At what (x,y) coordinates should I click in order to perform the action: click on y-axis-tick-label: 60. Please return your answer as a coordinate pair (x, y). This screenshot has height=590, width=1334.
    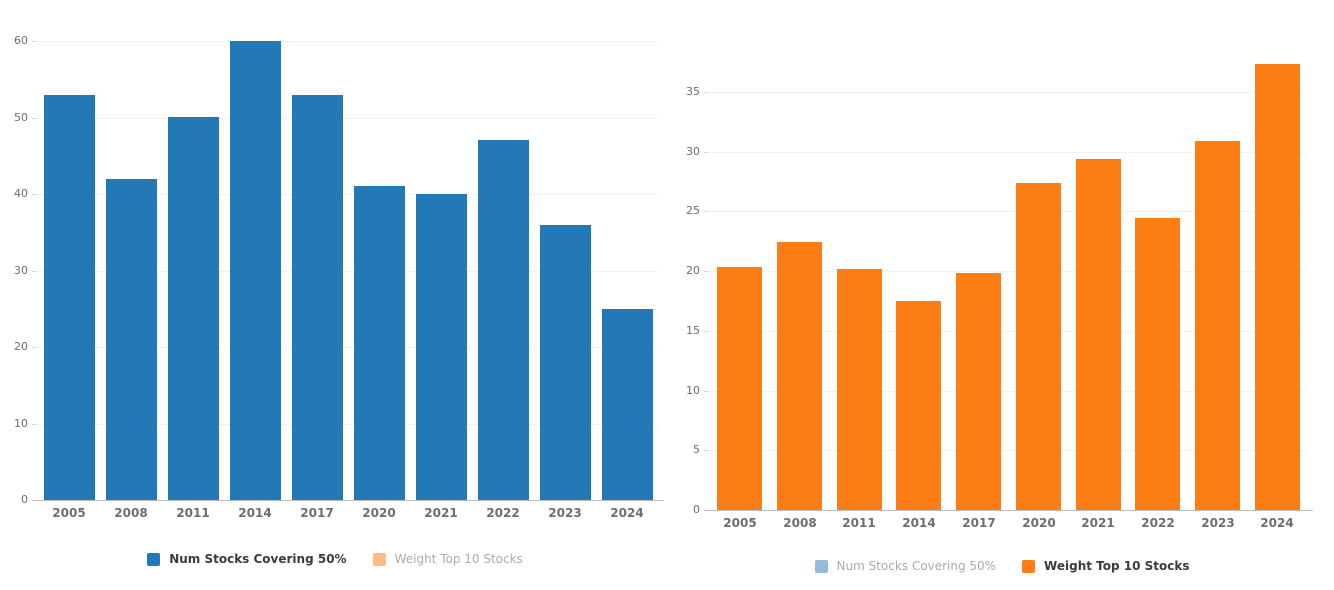
    Looking at the image, I should click on (21, 40).